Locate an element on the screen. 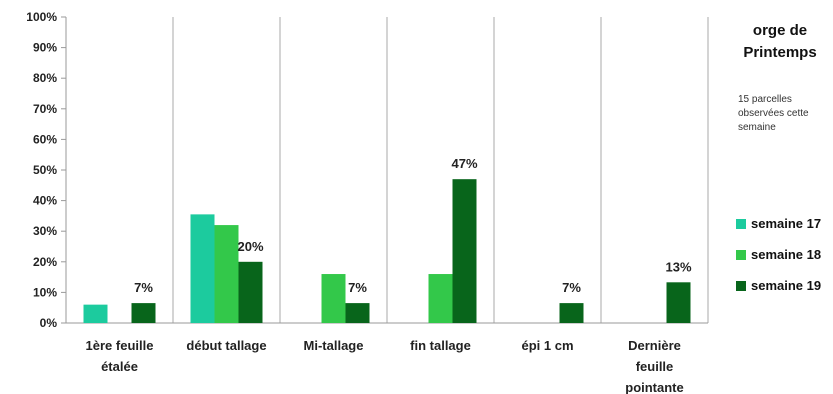 The height and width of the screenshot is (394, 833). data-label: 20% is located at coordinates (250, 246).